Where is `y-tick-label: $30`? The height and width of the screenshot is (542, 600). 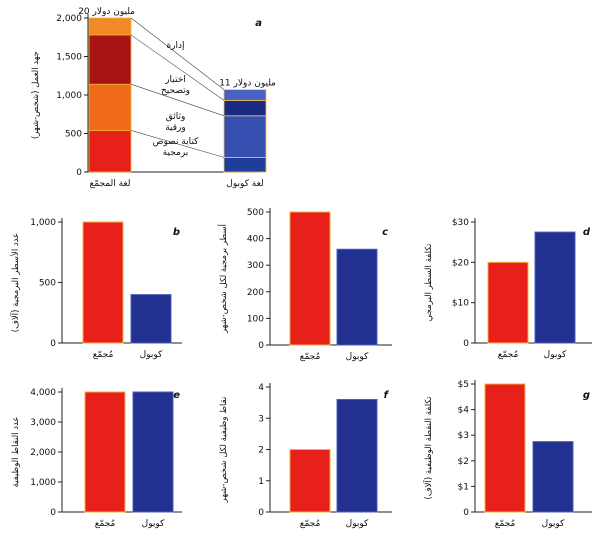 y-tick-label: $30 is located at coordinates (460, 223).